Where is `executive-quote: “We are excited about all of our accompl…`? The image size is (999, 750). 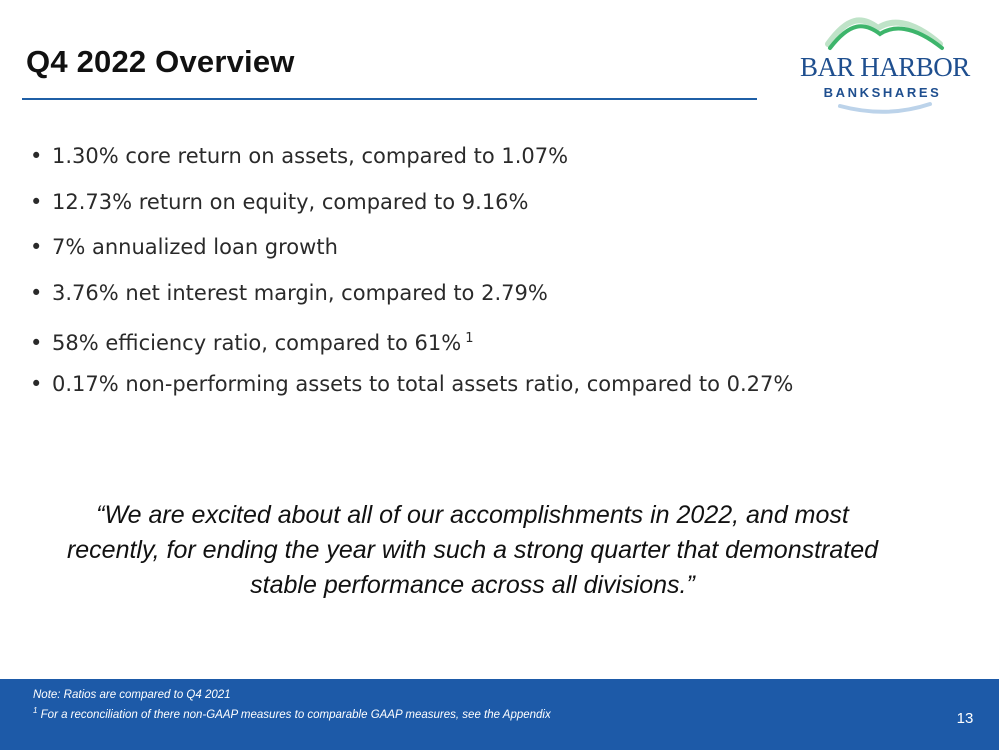
executive-quote: “We are excited about all of our accompl… is located at coordinates (472, 550).